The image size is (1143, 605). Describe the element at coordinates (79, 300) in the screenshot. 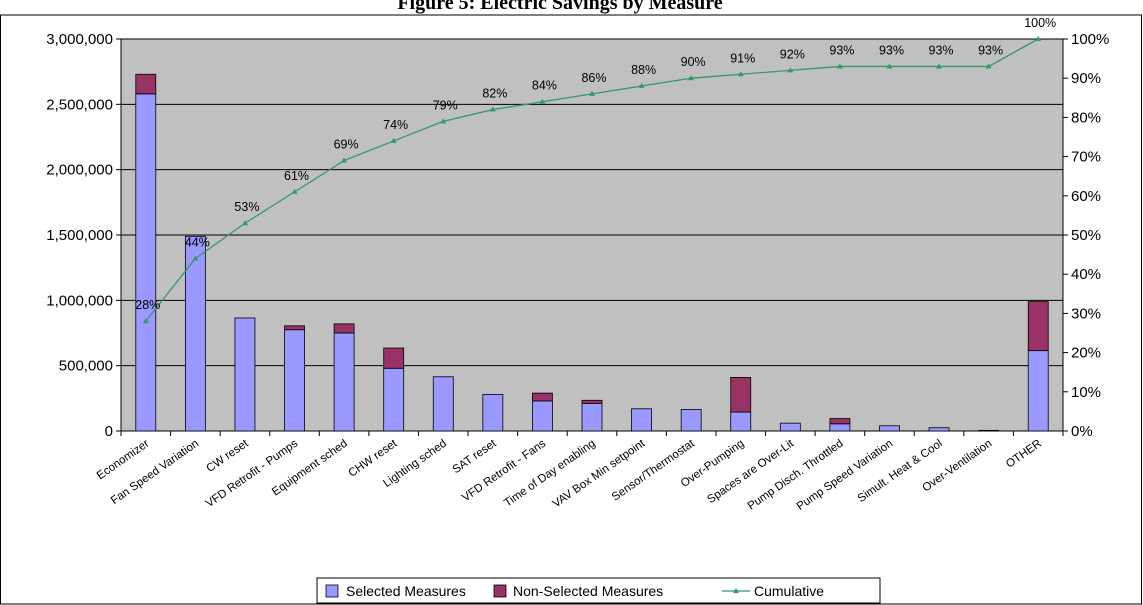

I see `y-tick-label: 1,000,000` at that location.